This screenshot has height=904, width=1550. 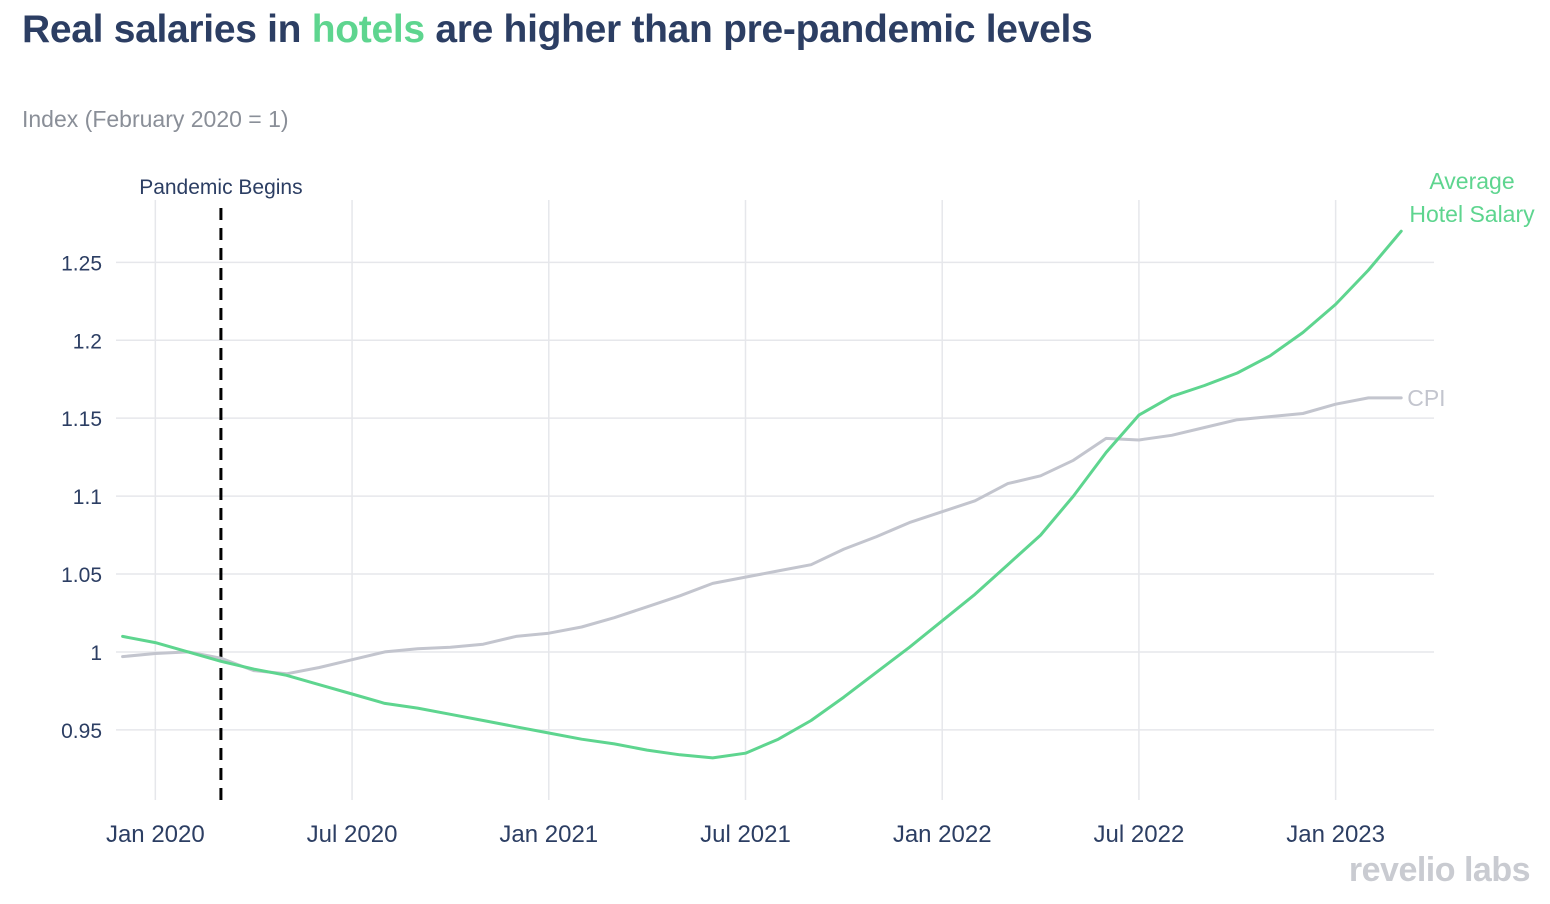 What do you see at coordinates (548, 834) in the screenshot?
I see `x-tick-label-jan-2021: Jan 2021` at bounding box center [548, 834].